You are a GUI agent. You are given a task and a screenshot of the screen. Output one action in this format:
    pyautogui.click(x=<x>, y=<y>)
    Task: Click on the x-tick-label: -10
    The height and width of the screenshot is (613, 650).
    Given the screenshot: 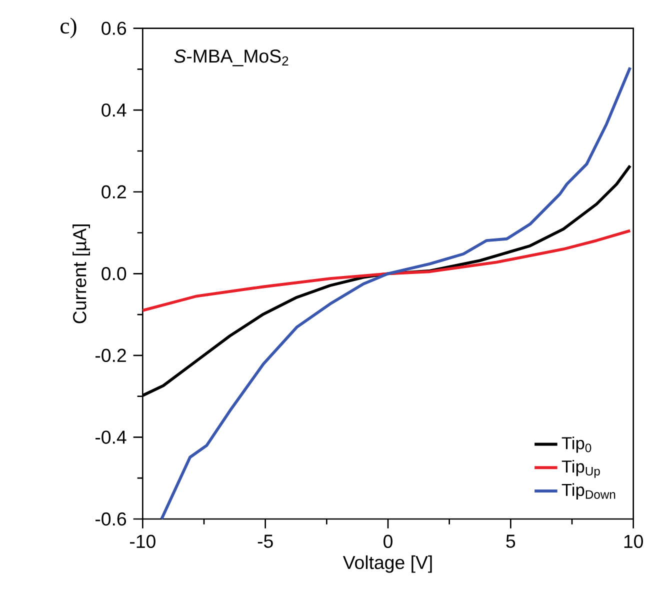 What is the action you would take?
    pyautogui.click(x=143, y=541)
    